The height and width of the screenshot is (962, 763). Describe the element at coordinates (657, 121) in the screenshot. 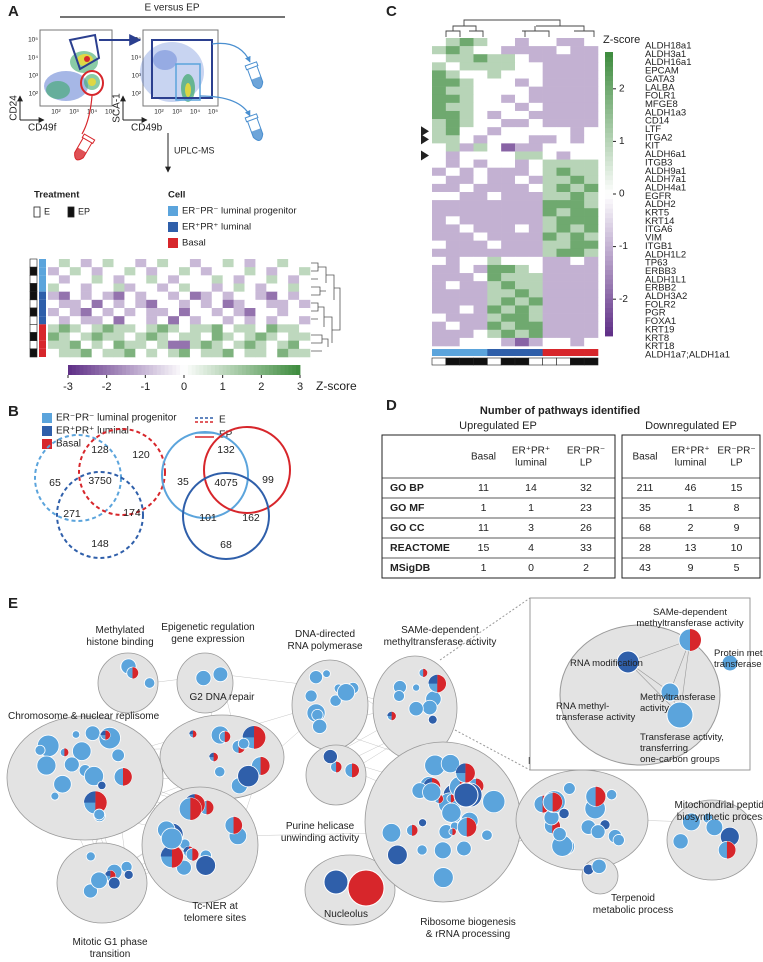

I see `gene-label: CD14` at that location.